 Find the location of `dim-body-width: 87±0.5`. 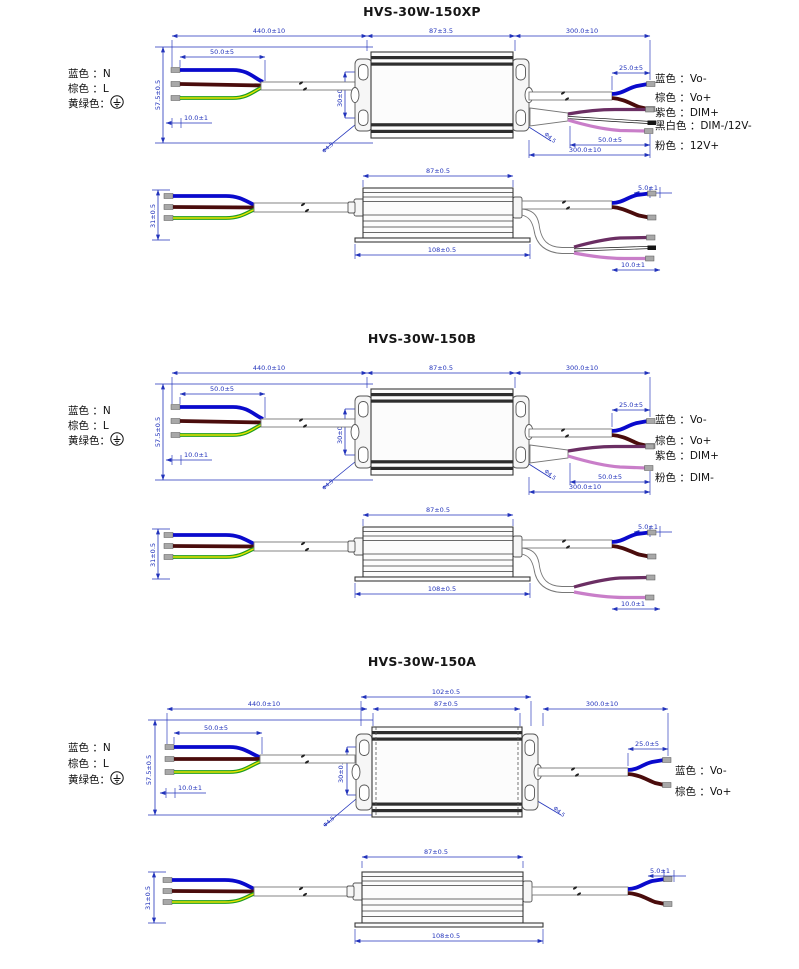

dim-body-width: 87±0.5 is located at coordinates (441, 368).